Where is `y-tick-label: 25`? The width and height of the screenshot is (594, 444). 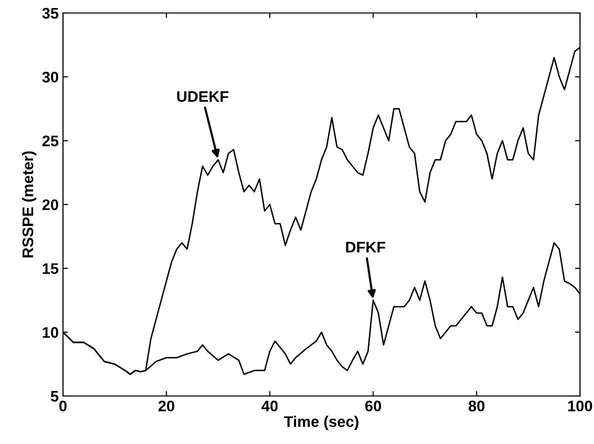
y-tick-label: 25 is located at coordinates (50, 141).